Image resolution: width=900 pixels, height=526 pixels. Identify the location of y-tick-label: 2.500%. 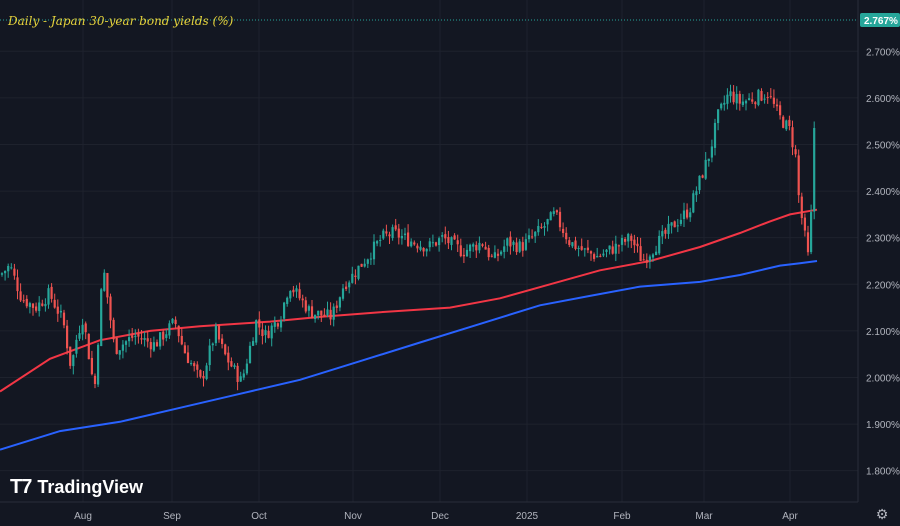
(883, 145).